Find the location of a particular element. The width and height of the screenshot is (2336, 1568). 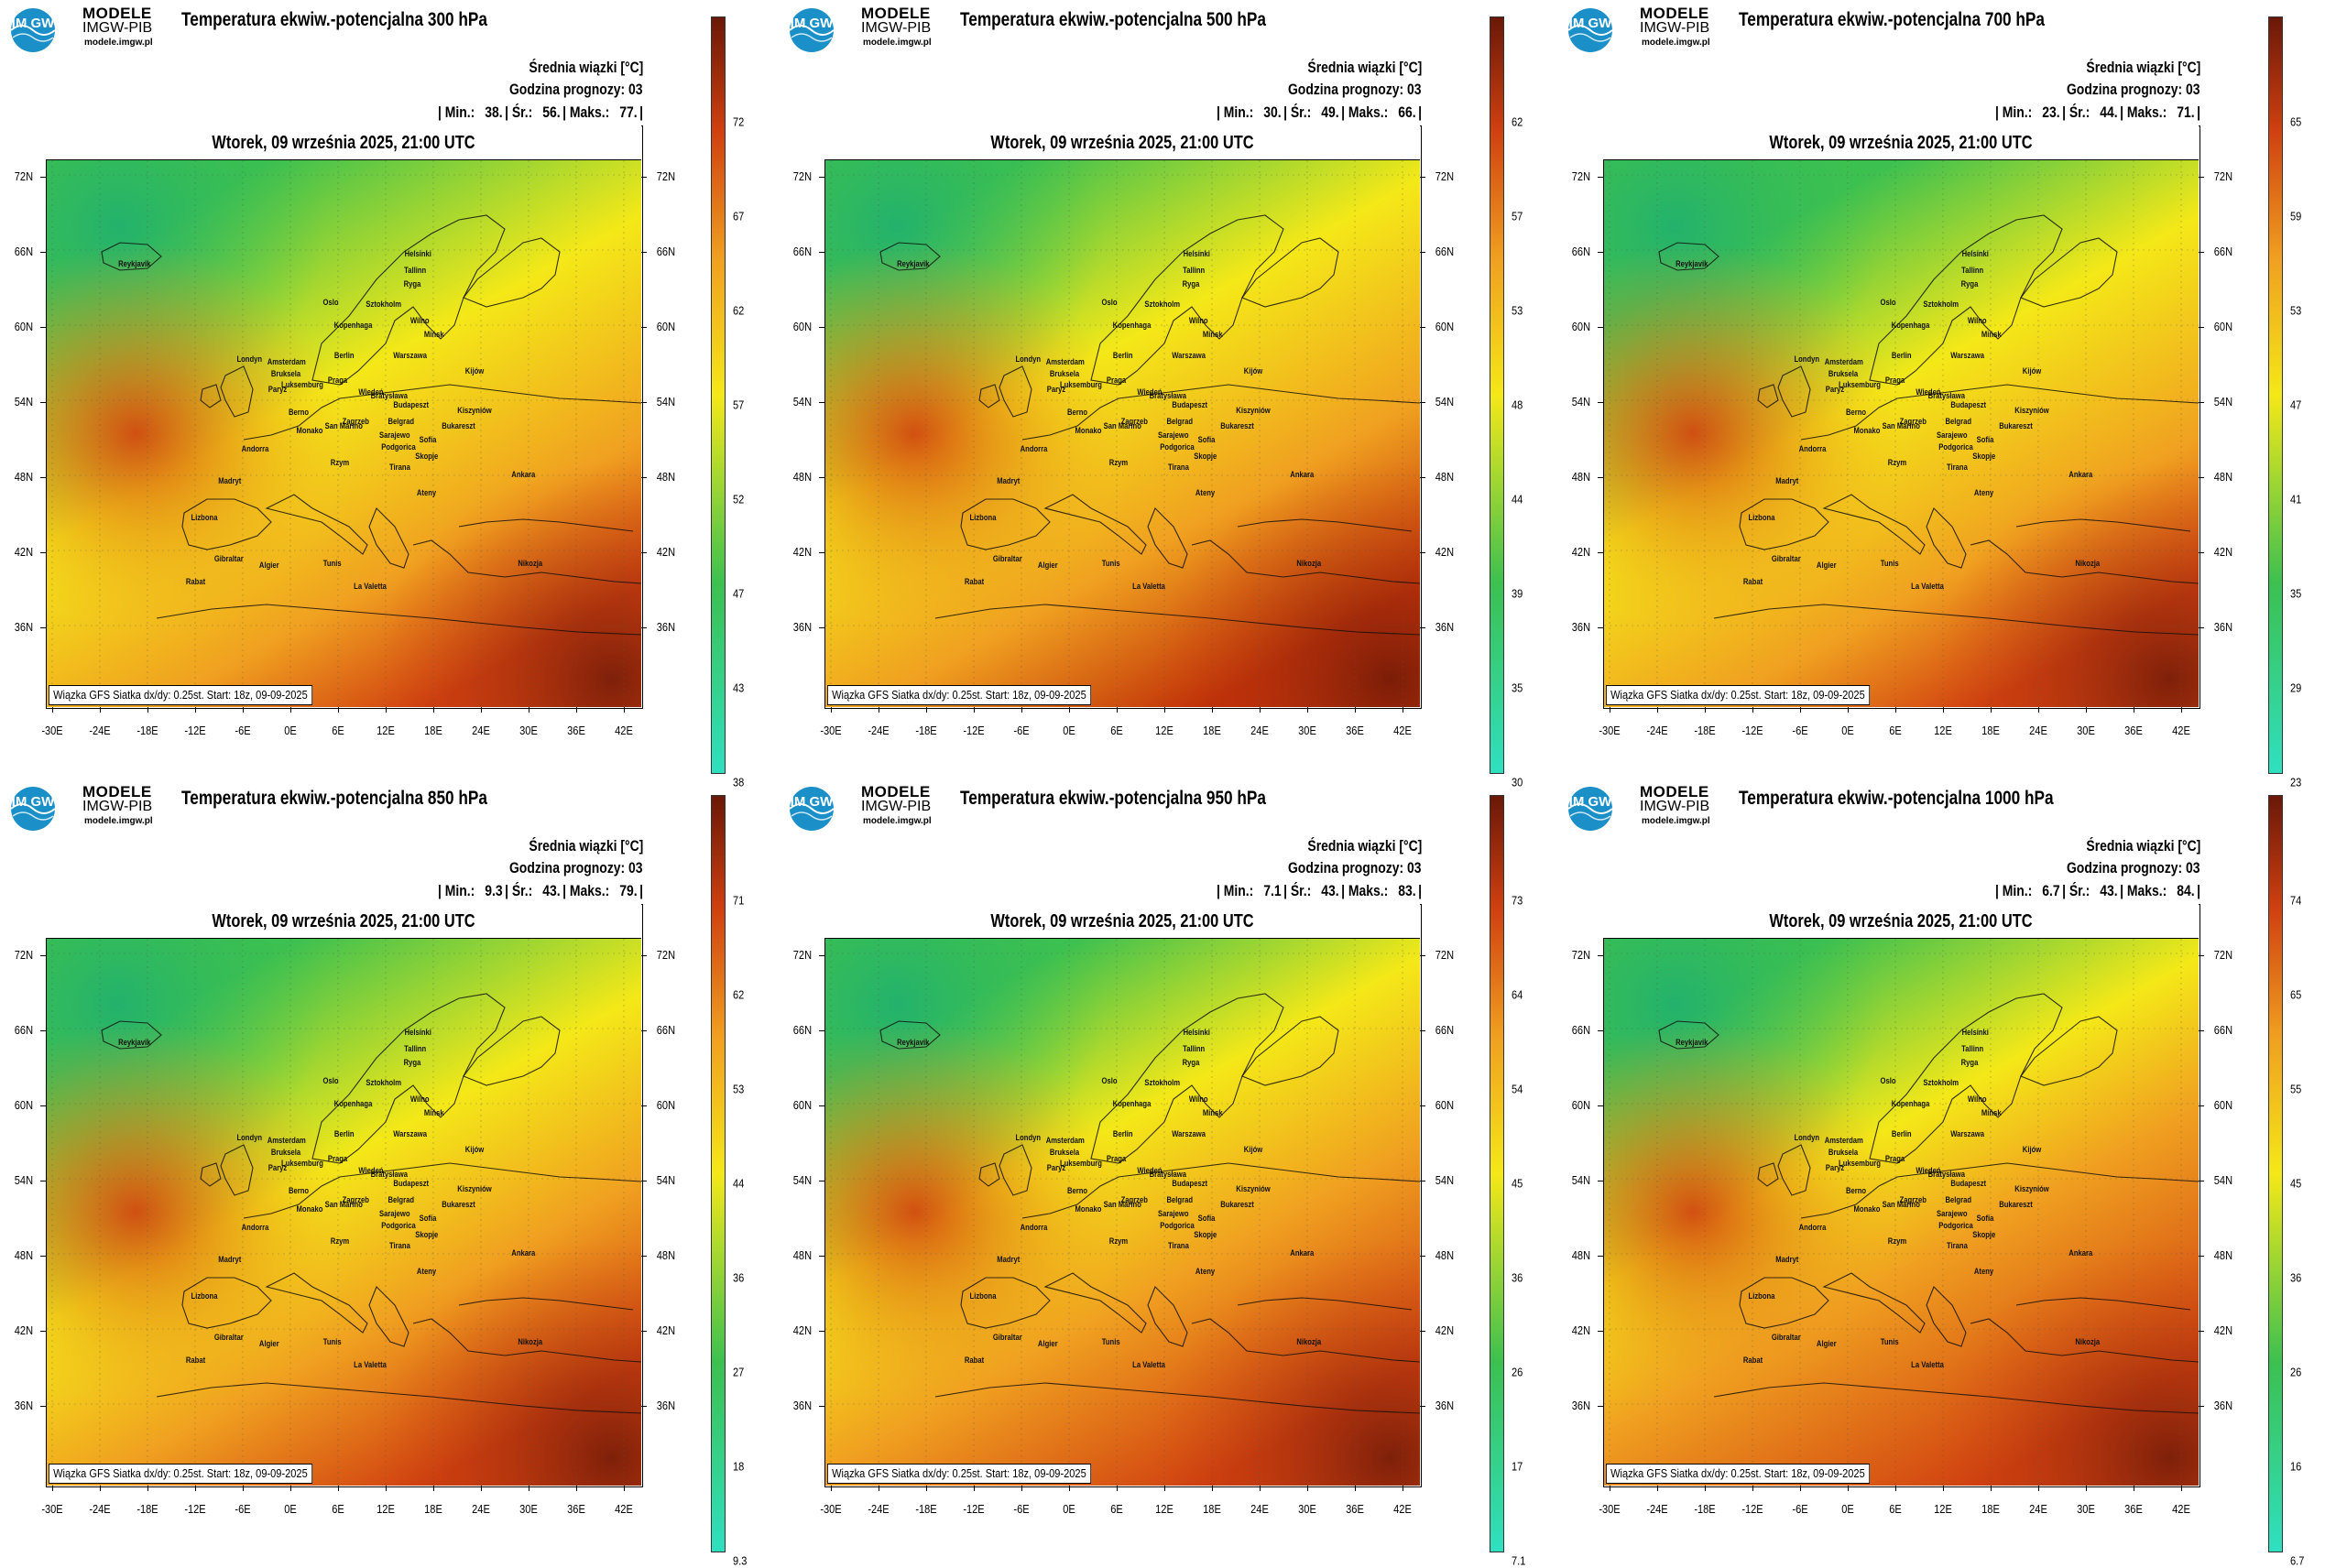

city-label: Monako is located at coordinates (310, 1209).